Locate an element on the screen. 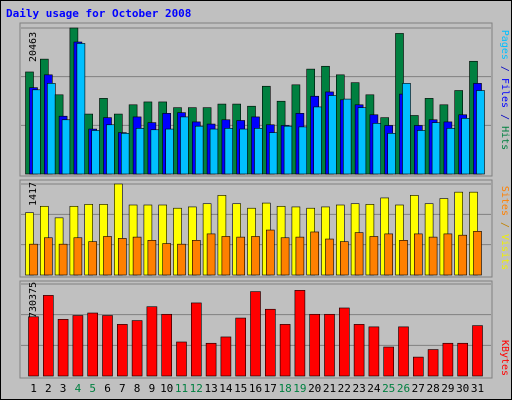  x-tick-label: 2 is located at coordinates (48, 388).